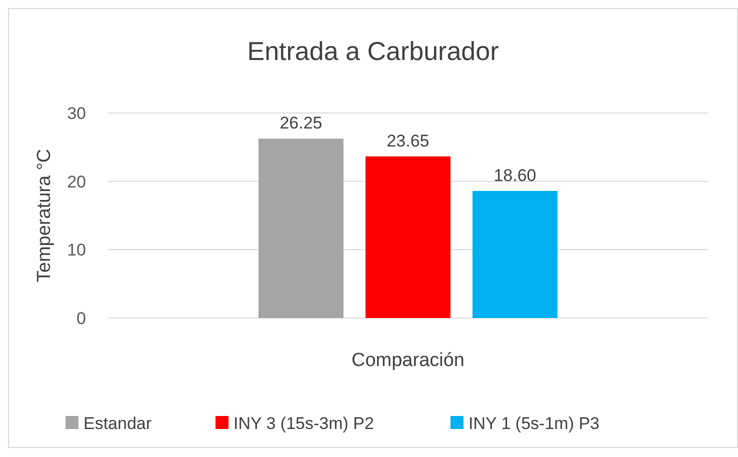 This screenshot has height=457, width=738. Describe the element at coordinates (534, 423) in the screenshot. I see `legend-label: INY 1 (5s-1m) P3` at that location.